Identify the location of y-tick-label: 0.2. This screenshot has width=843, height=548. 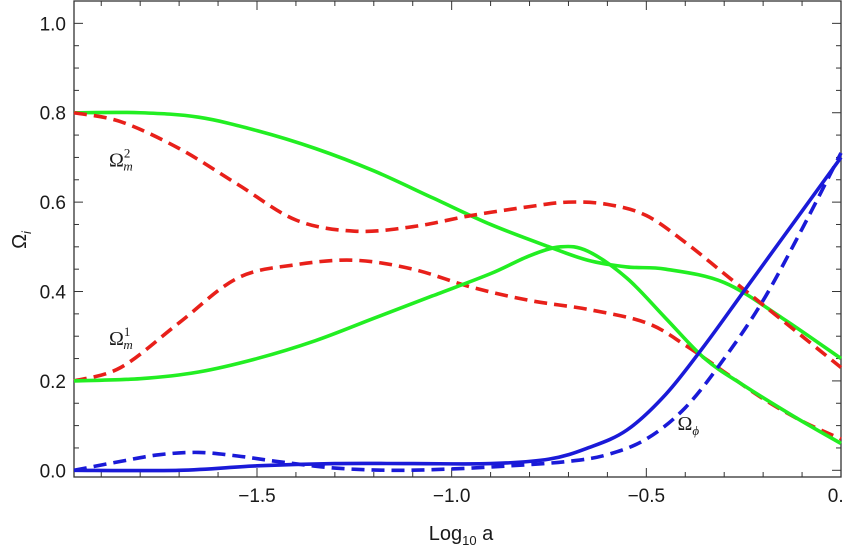
(53, 382).